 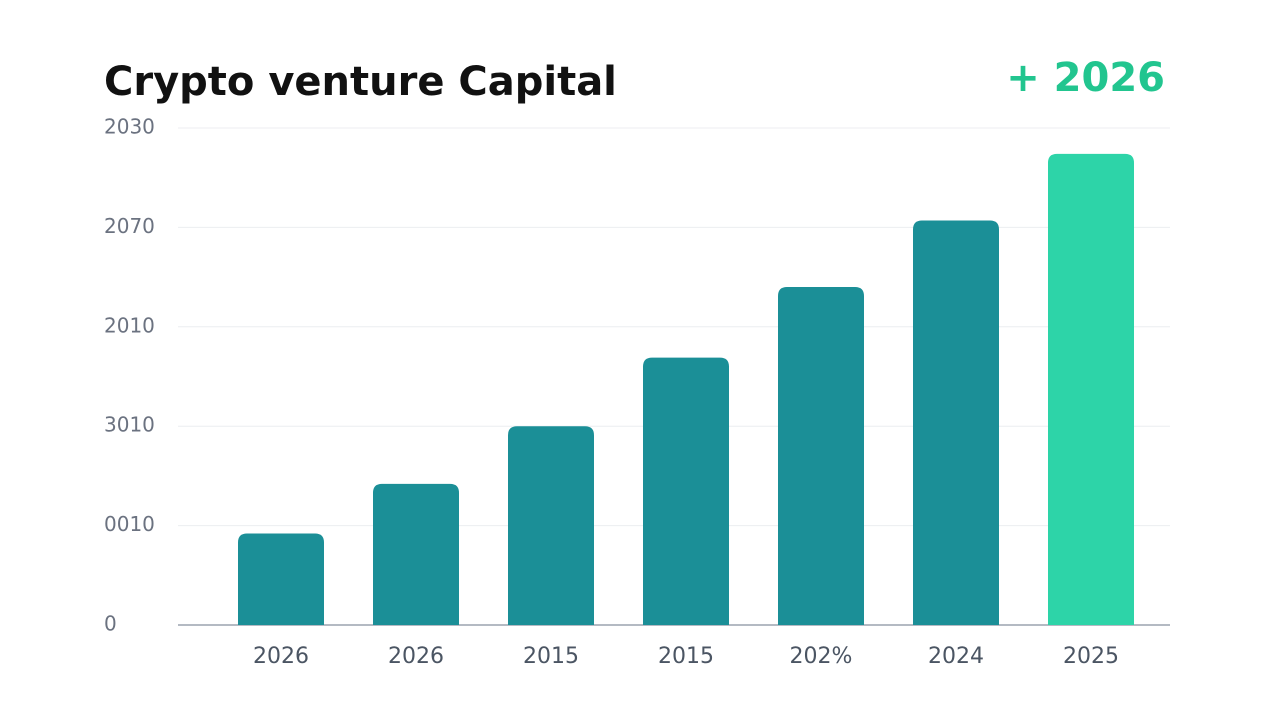 I want to click on chart-title: Crypto venture Capital, so click(x=360, y=82).